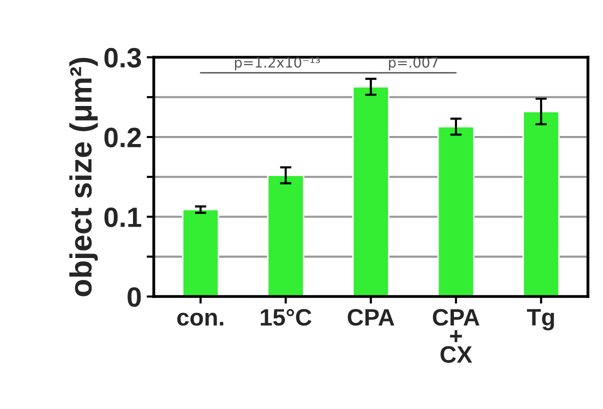  What do you see at coordinates (83, 177) in the screenshot?
I see `y-axis-title: object size (μm²)` at bounding box center [83, 177].